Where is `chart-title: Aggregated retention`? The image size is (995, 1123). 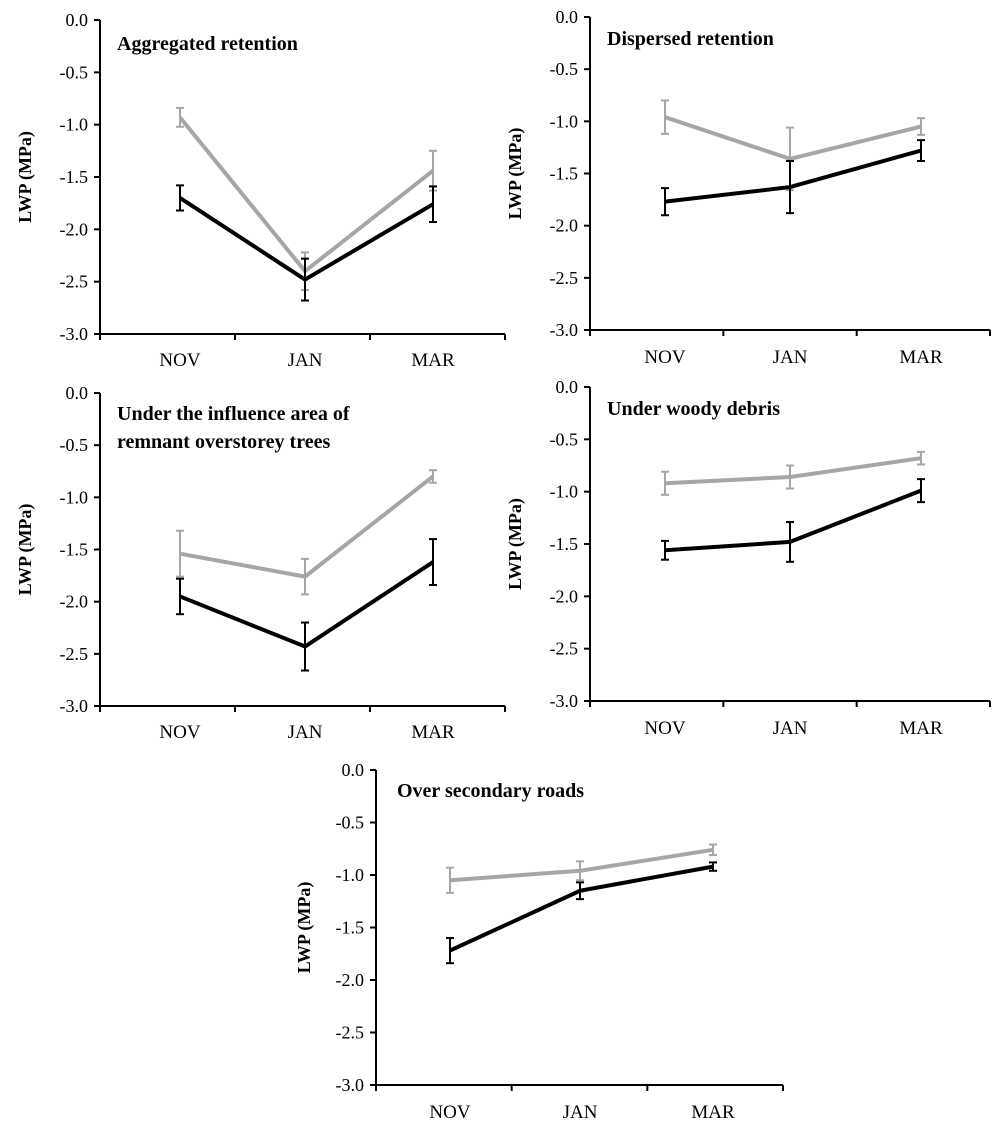 chart-title: Aggregated retention is located at coordinates (207, 44).